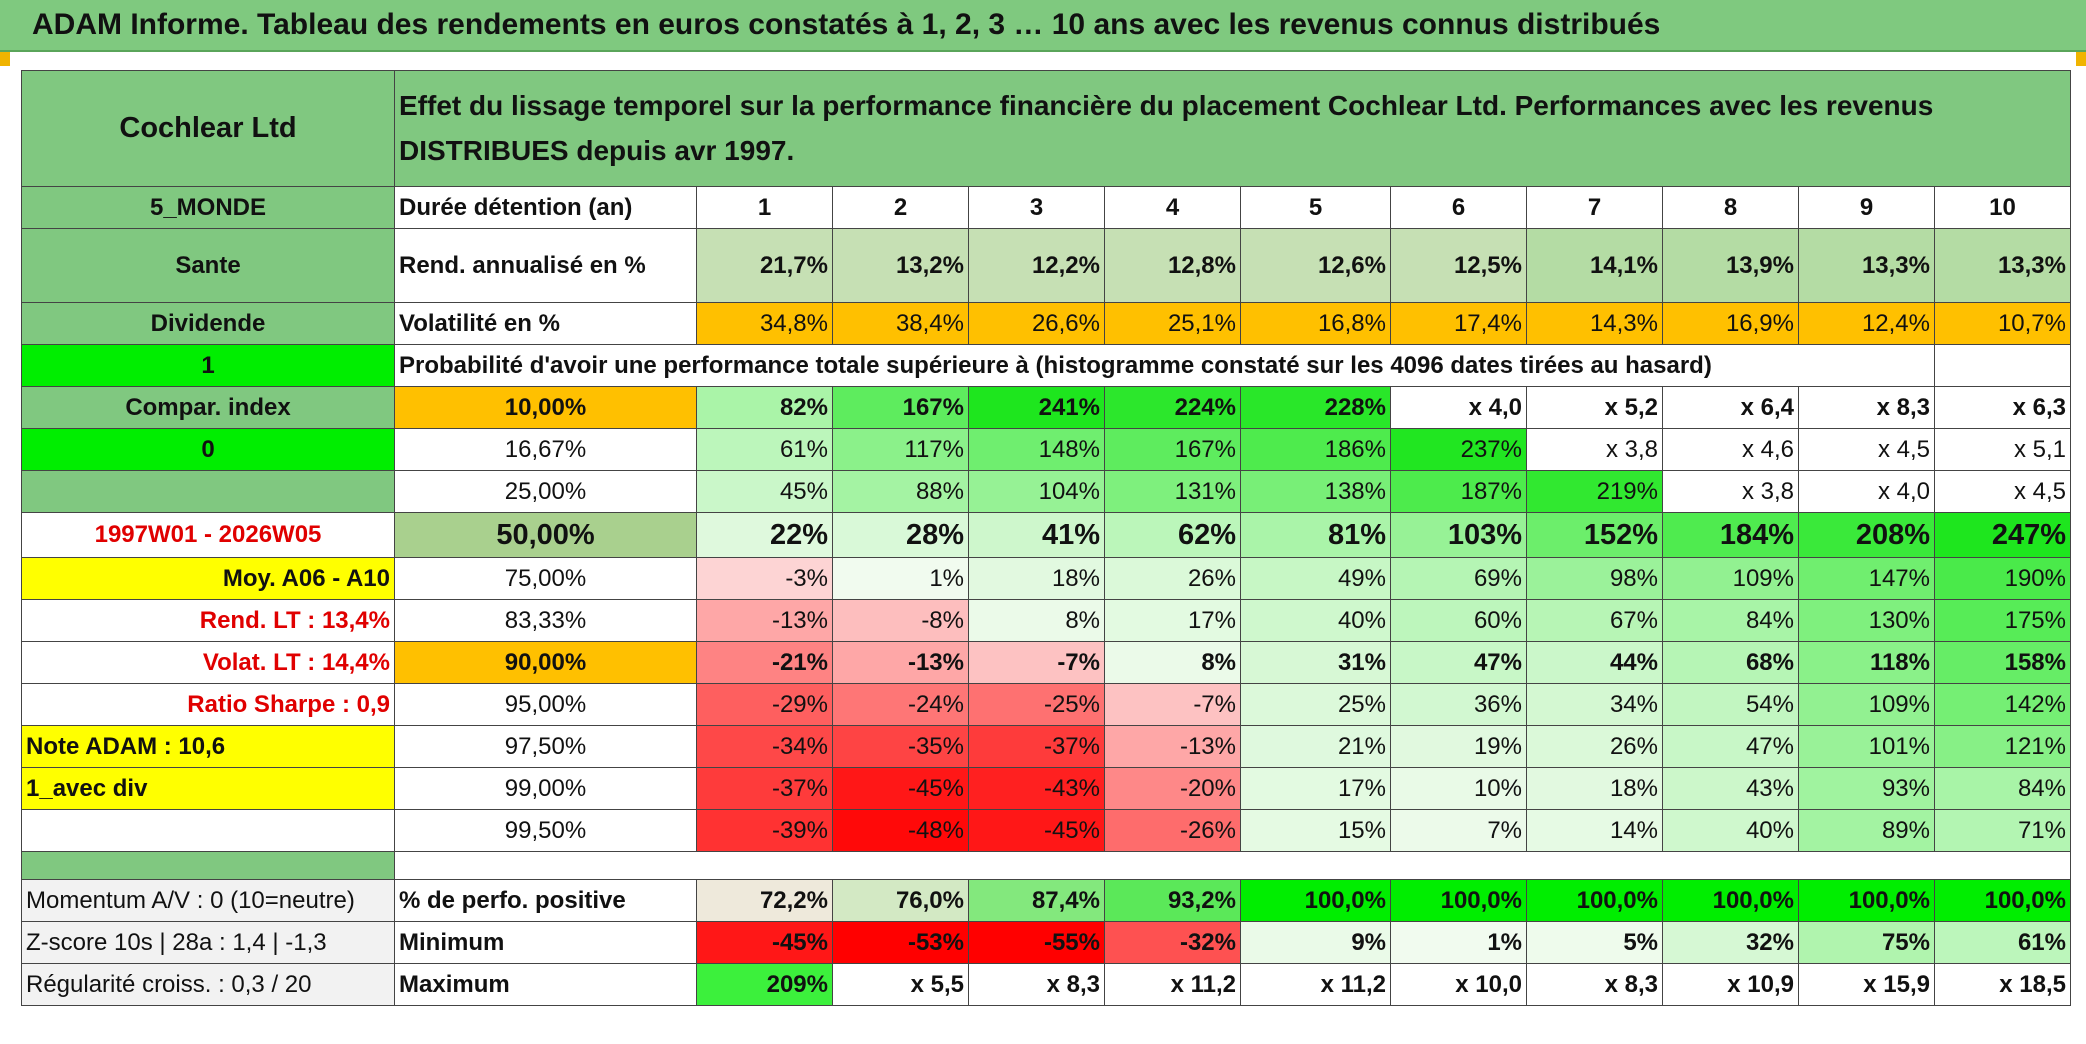 Image resolution: width=2086 pixels, height=1044 pixels. What do you see at coordinates (208, 662) in the screenshot?
I see `volat-lt-label: Volat. LT : 14,4%` at bounding box center [208, 662].